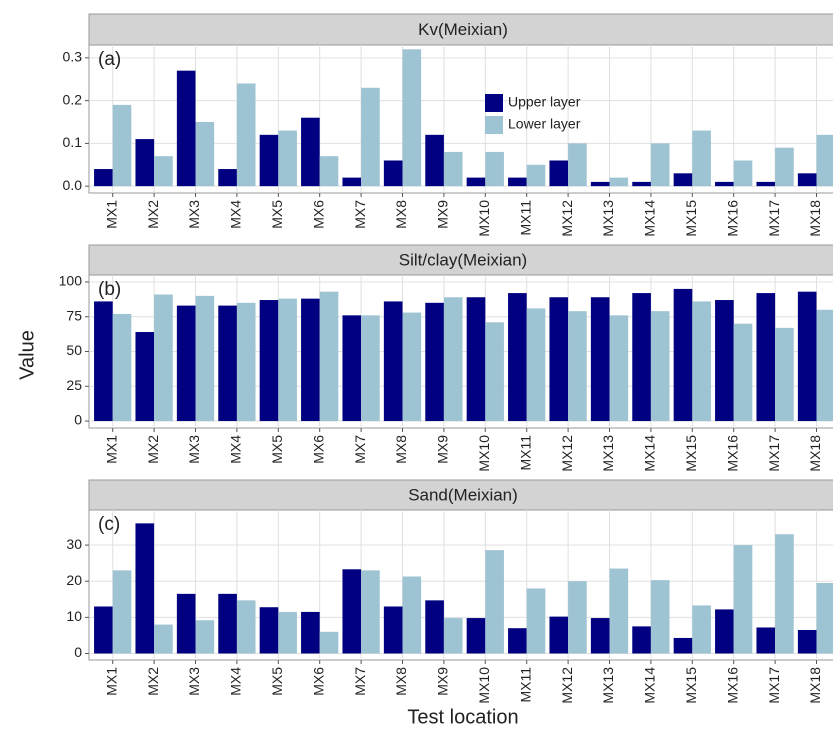  What do you see at coordinates (74, 580) in the screenshot?
I see `y-tick-label: 20` at bounding box center [74, 580].